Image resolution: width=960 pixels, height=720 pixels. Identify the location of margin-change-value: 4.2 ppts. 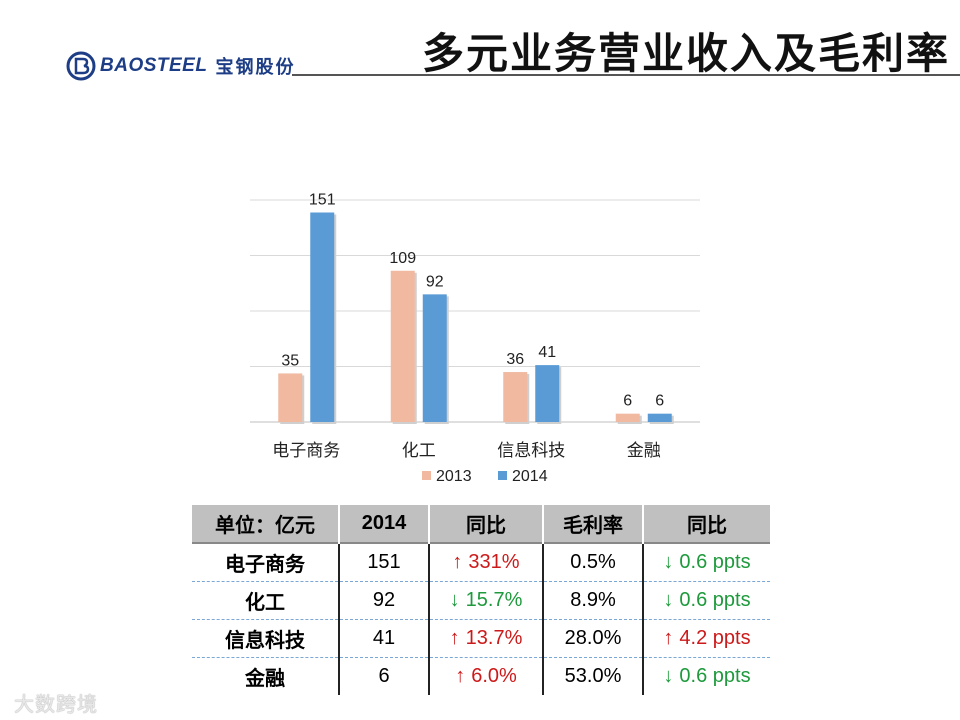
(715, 638).